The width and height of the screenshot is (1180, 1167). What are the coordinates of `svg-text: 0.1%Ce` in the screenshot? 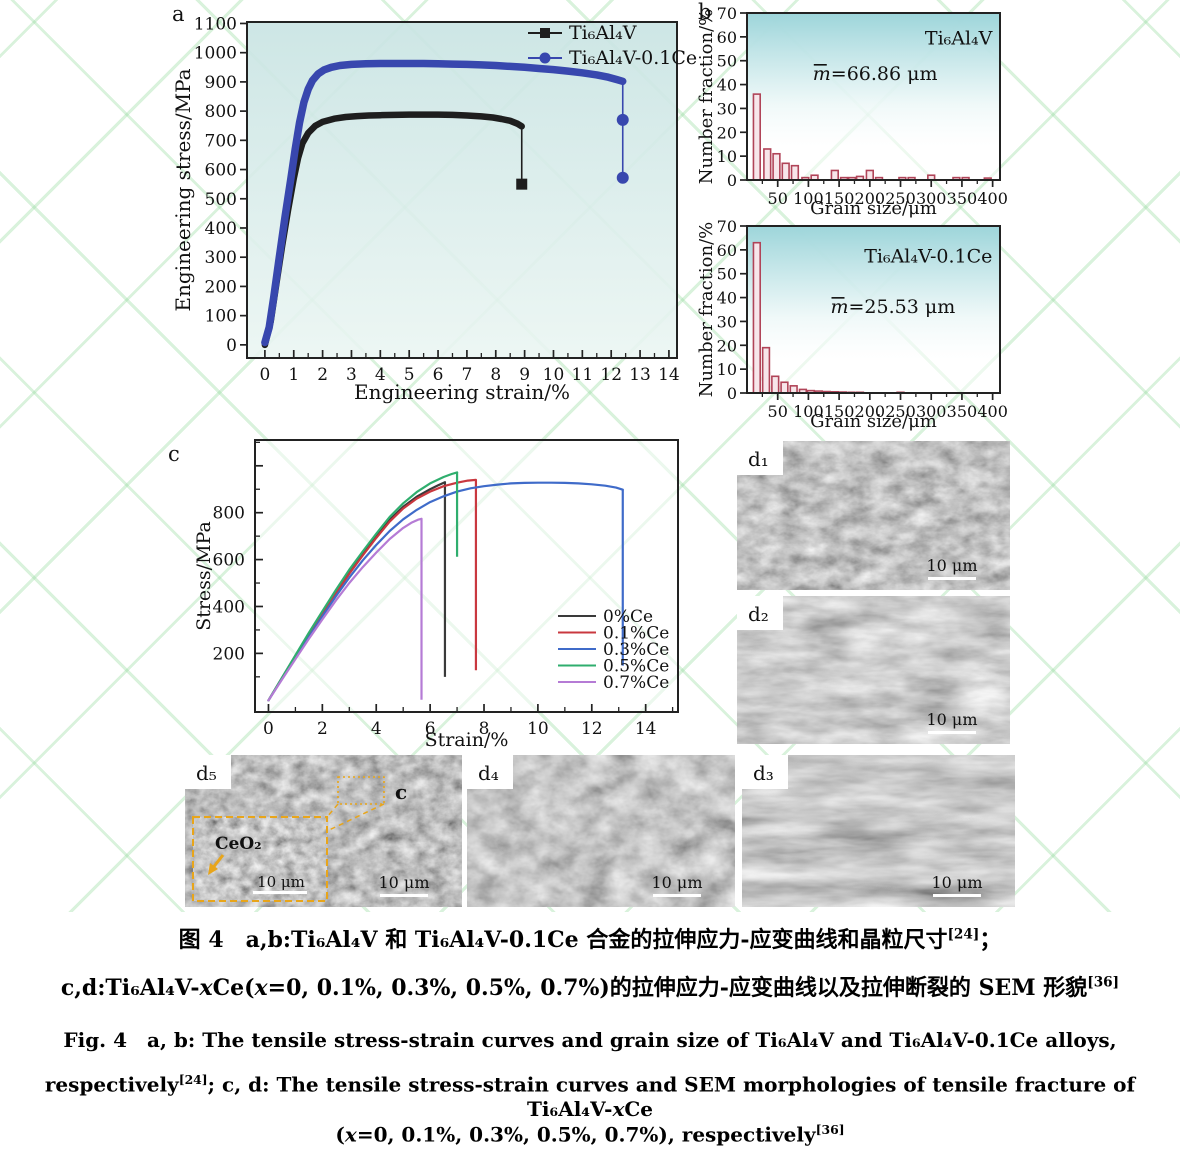 It's located at (636, 634).